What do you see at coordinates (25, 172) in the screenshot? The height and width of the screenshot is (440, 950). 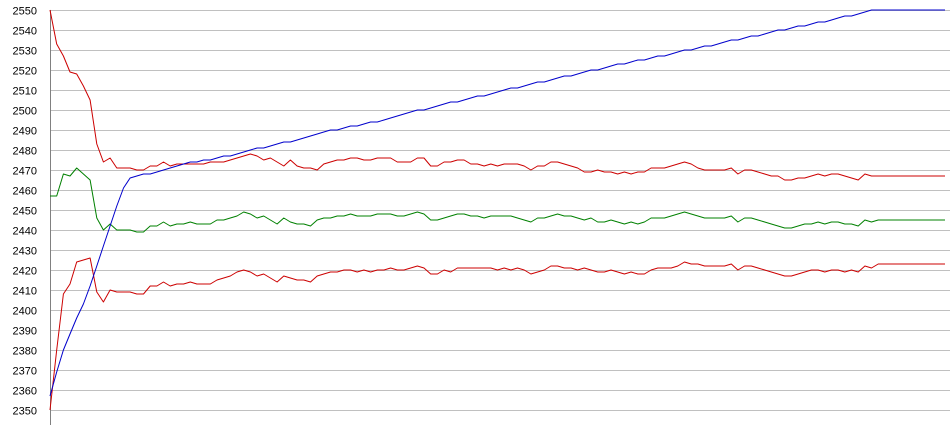 I see `y-tick-label: 2470` at bounding box center [25, 172].